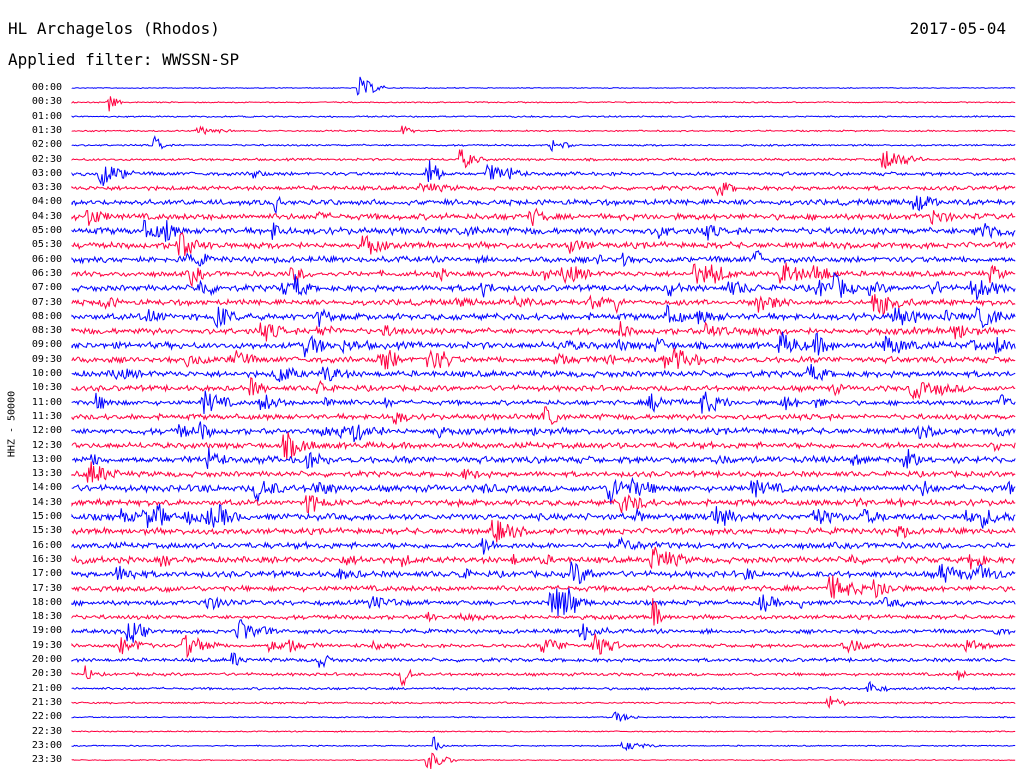 Image resolution: width=1024 pixels, height=780 pixels. What do you see at coordinates (46, 545) in the screenshot?
I see `time-tick-label: 16:00` at bounding box center [46, 545].